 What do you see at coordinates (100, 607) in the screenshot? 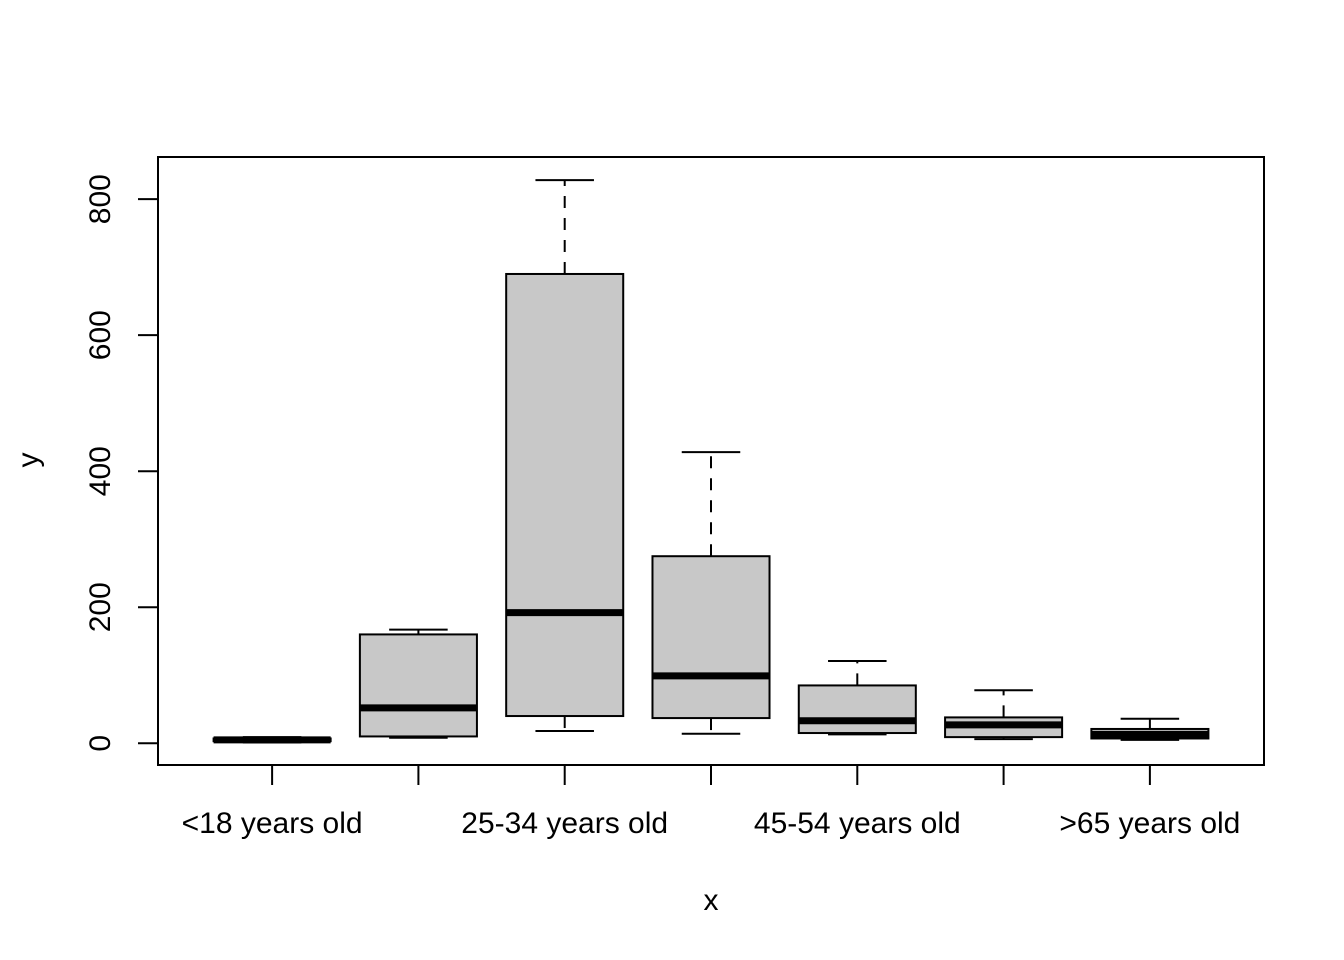
I see `y-tick-label: 200` at bounding box center [100, 607].